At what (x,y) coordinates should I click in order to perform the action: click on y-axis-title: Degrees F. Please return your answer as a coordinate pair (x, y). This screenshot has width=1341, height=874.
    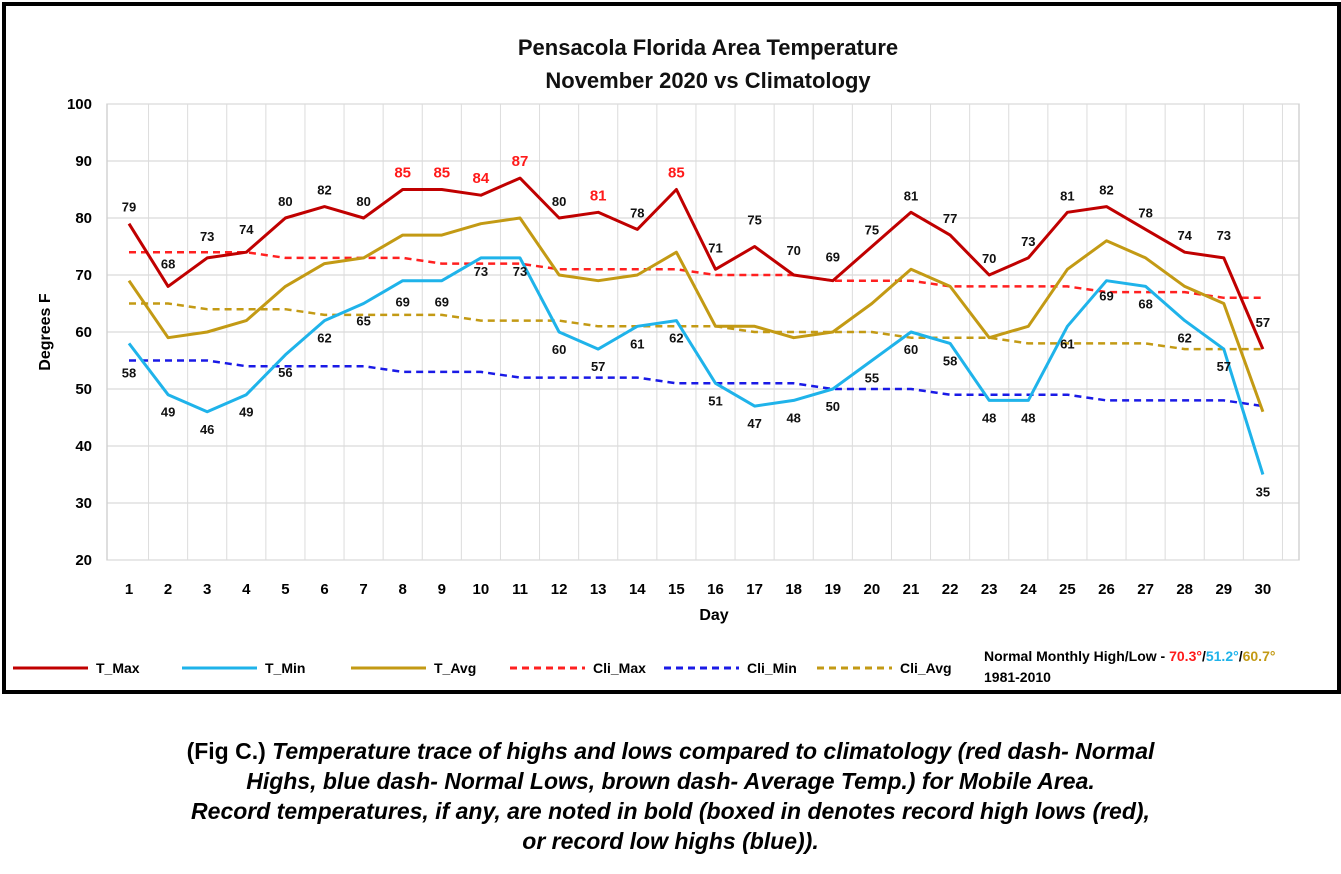
    Looking at the image, I should click on (45, 332).